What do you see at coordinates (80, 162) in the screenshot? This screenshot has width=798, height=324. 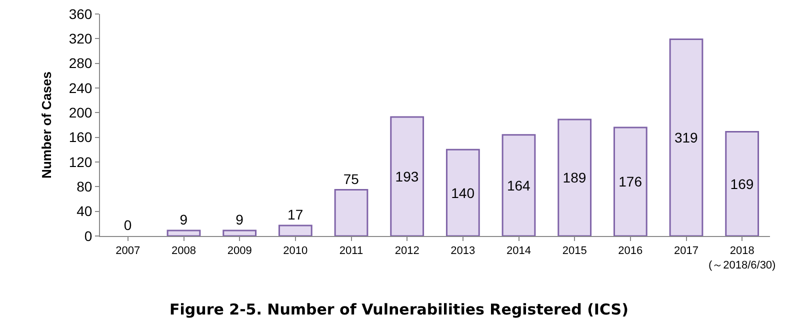 I see `y-tick-label: 120` at bounding box center [80, 162].